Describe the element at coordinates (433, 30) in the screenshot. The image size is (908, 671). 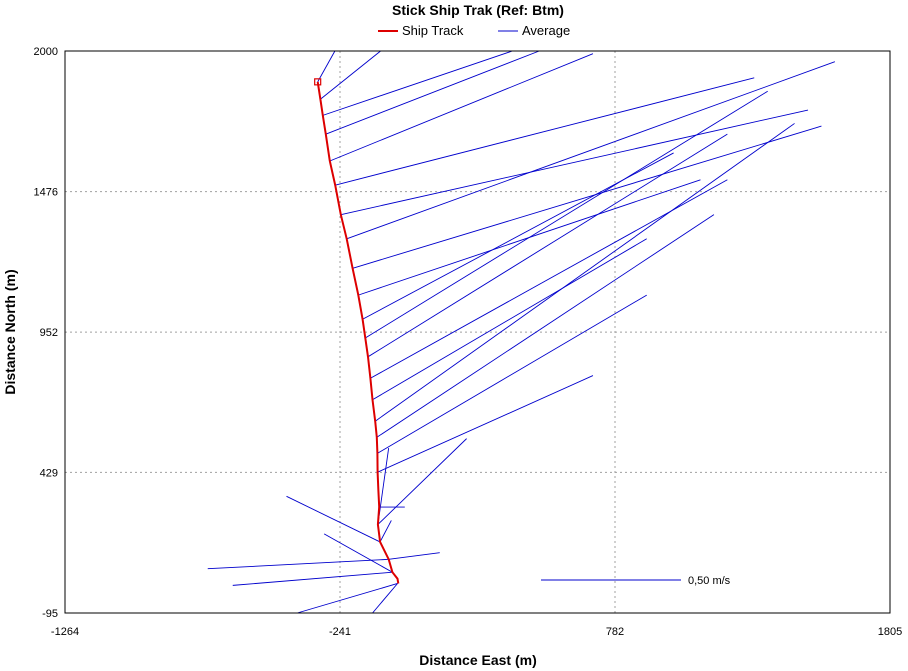
I see `legend-label-ship-track: Ship Track` at that location.